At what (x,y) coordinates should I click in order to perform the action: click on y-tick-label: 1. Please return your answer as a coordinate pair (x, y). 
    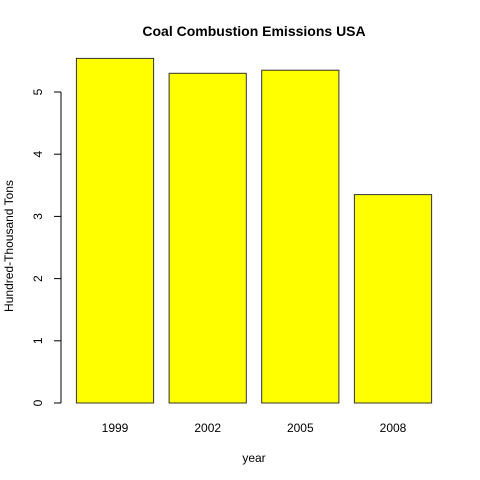
    Looking at the image, I should click on (38, 340).